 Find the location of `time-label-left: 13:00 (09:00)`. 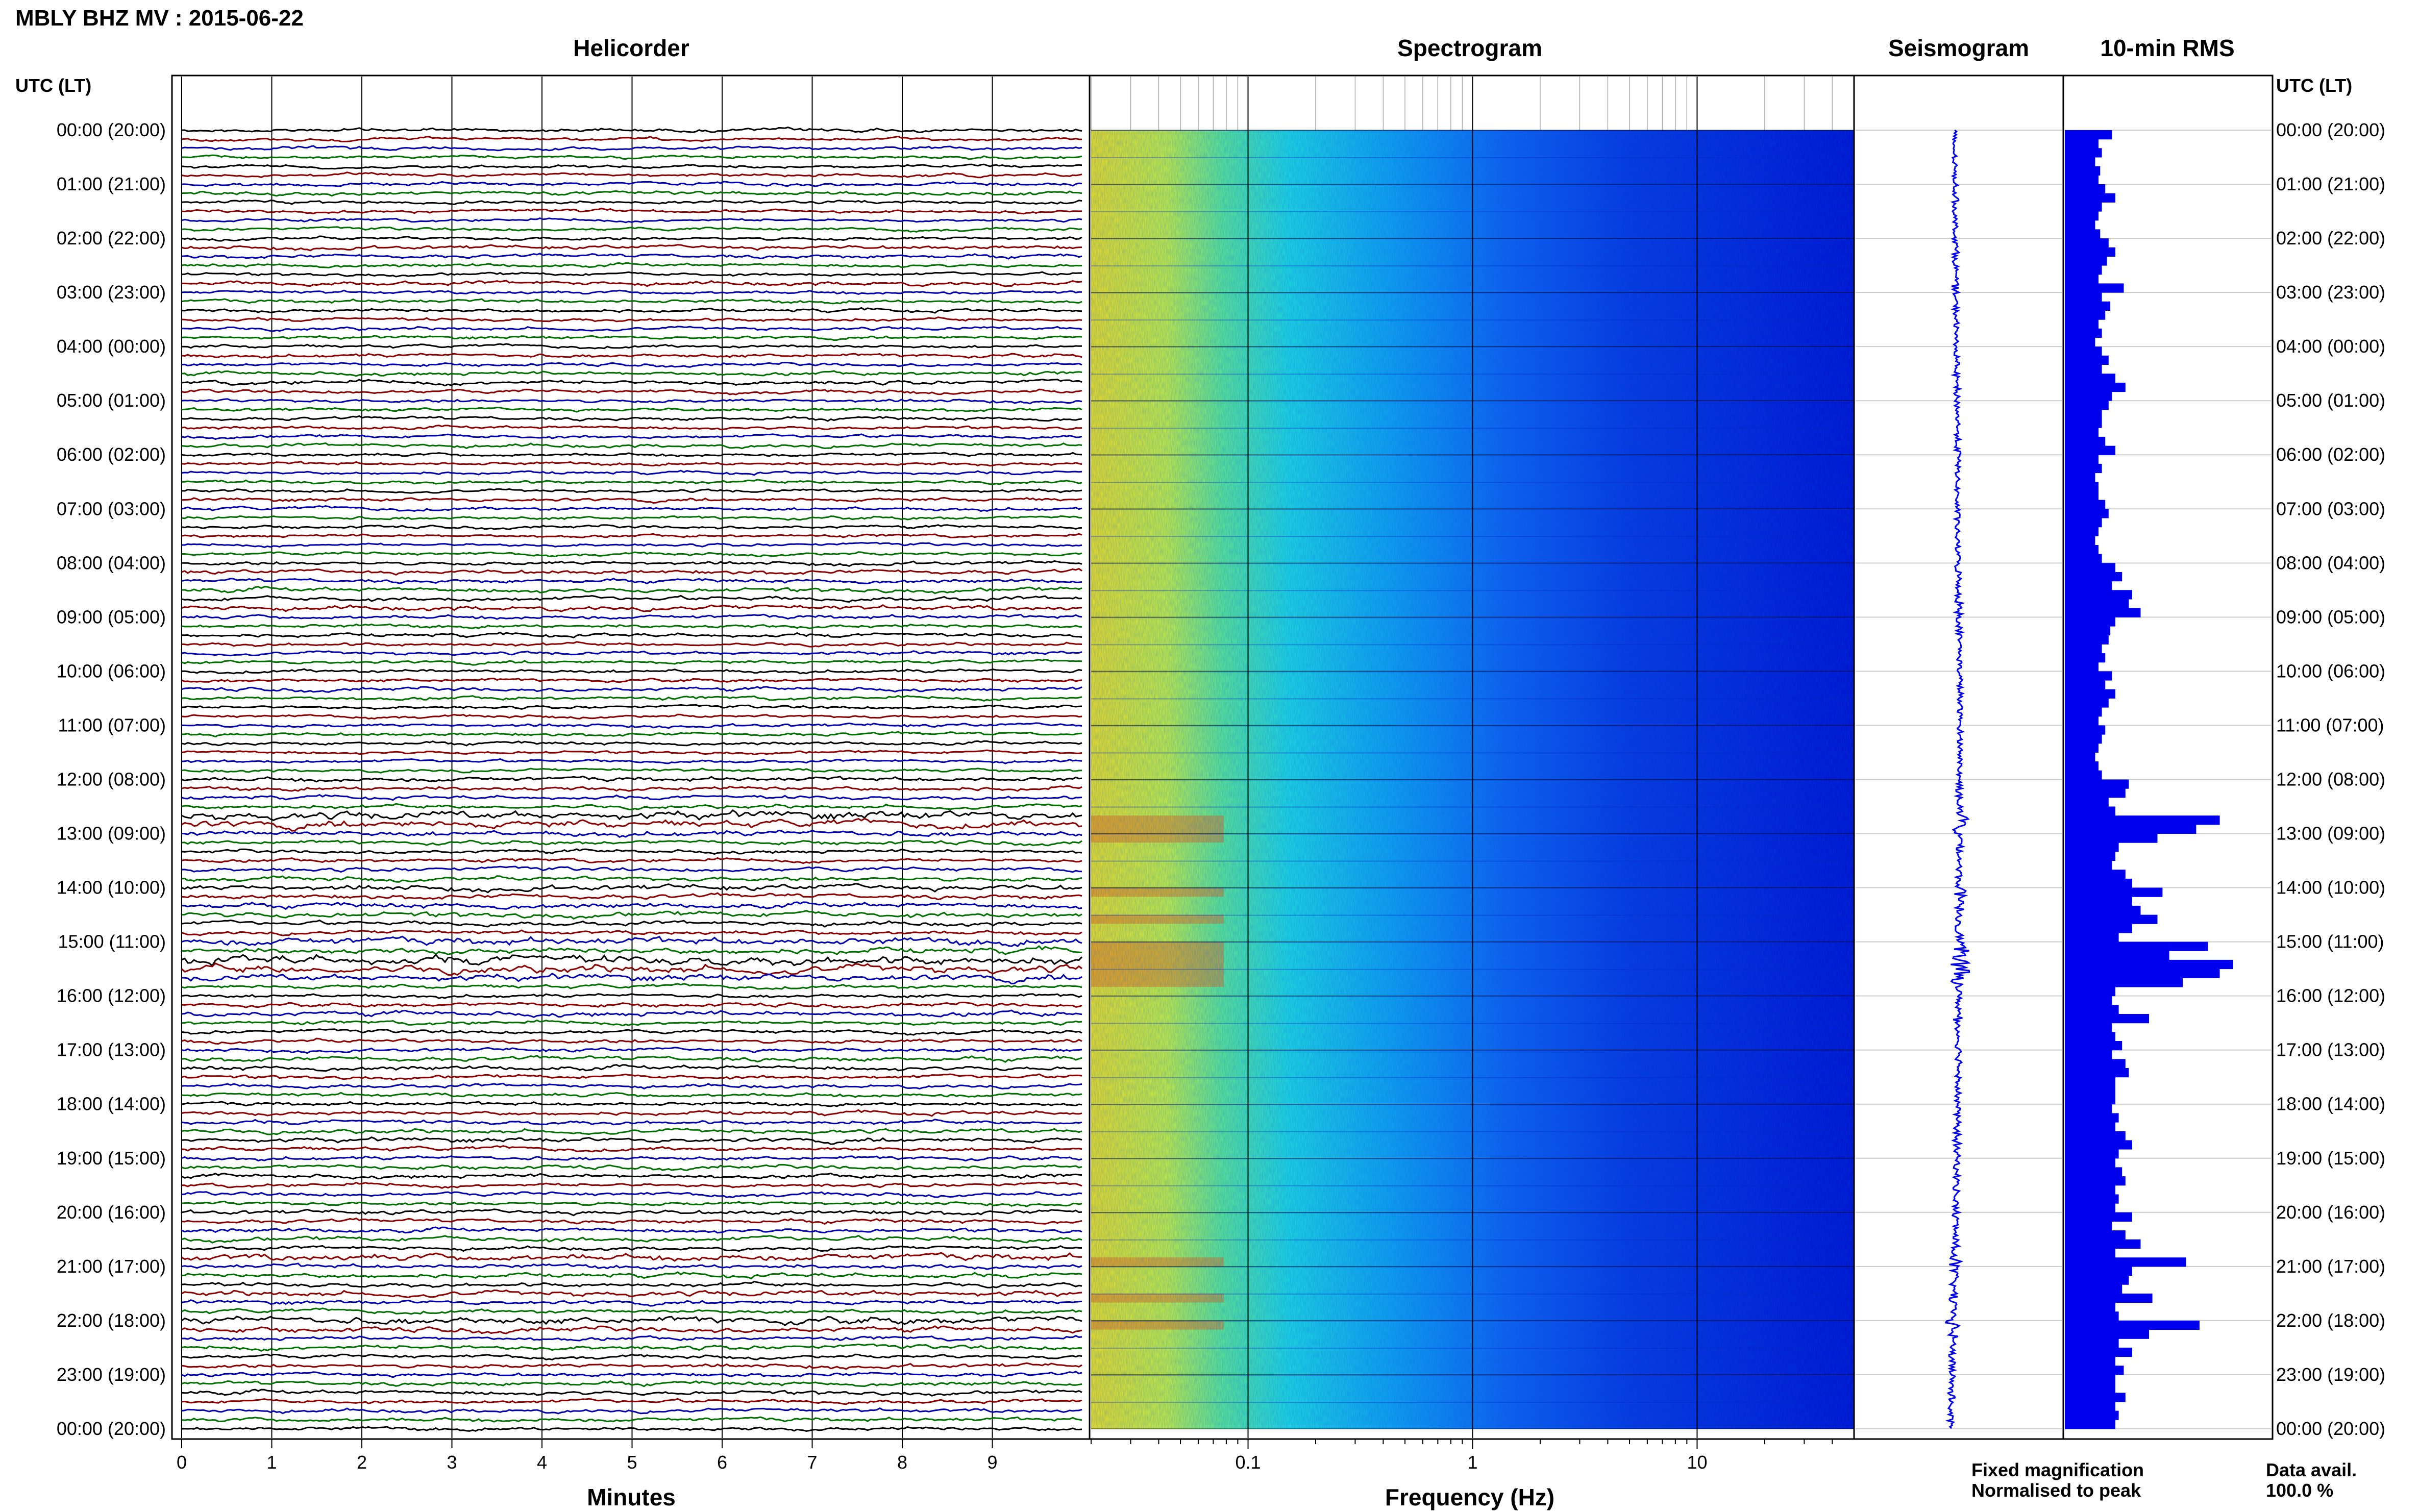

time-label-left: 13:00 (09:00) is located at coordinates (111, 833).